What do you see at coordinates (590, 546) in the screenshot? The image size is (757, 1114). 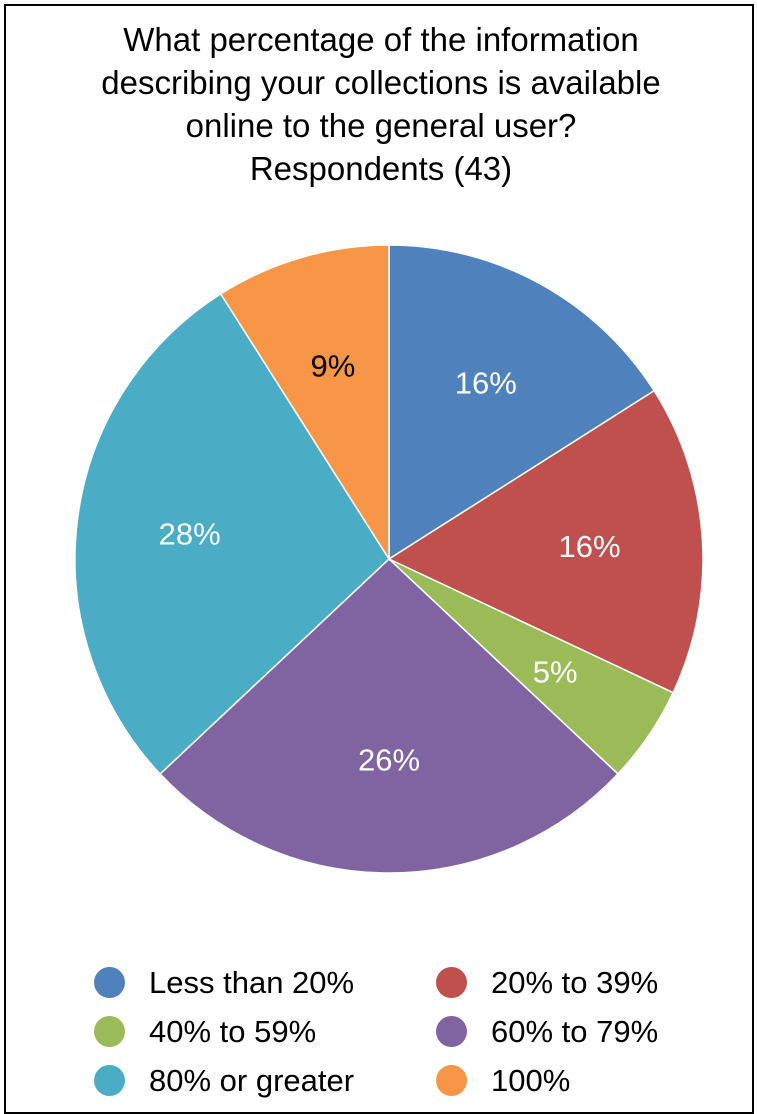 I see `pie-data-label-20-to-39: 16%` at bounding box center [590, 546].